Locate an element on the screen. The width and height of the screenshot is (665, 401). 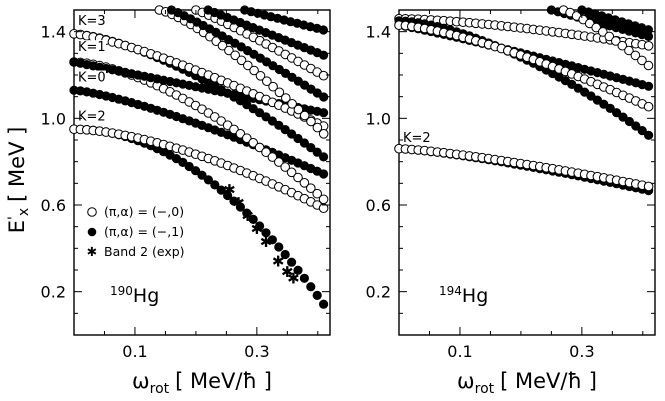
y-axis-title-sub: x is located at coordinates (24, 212).